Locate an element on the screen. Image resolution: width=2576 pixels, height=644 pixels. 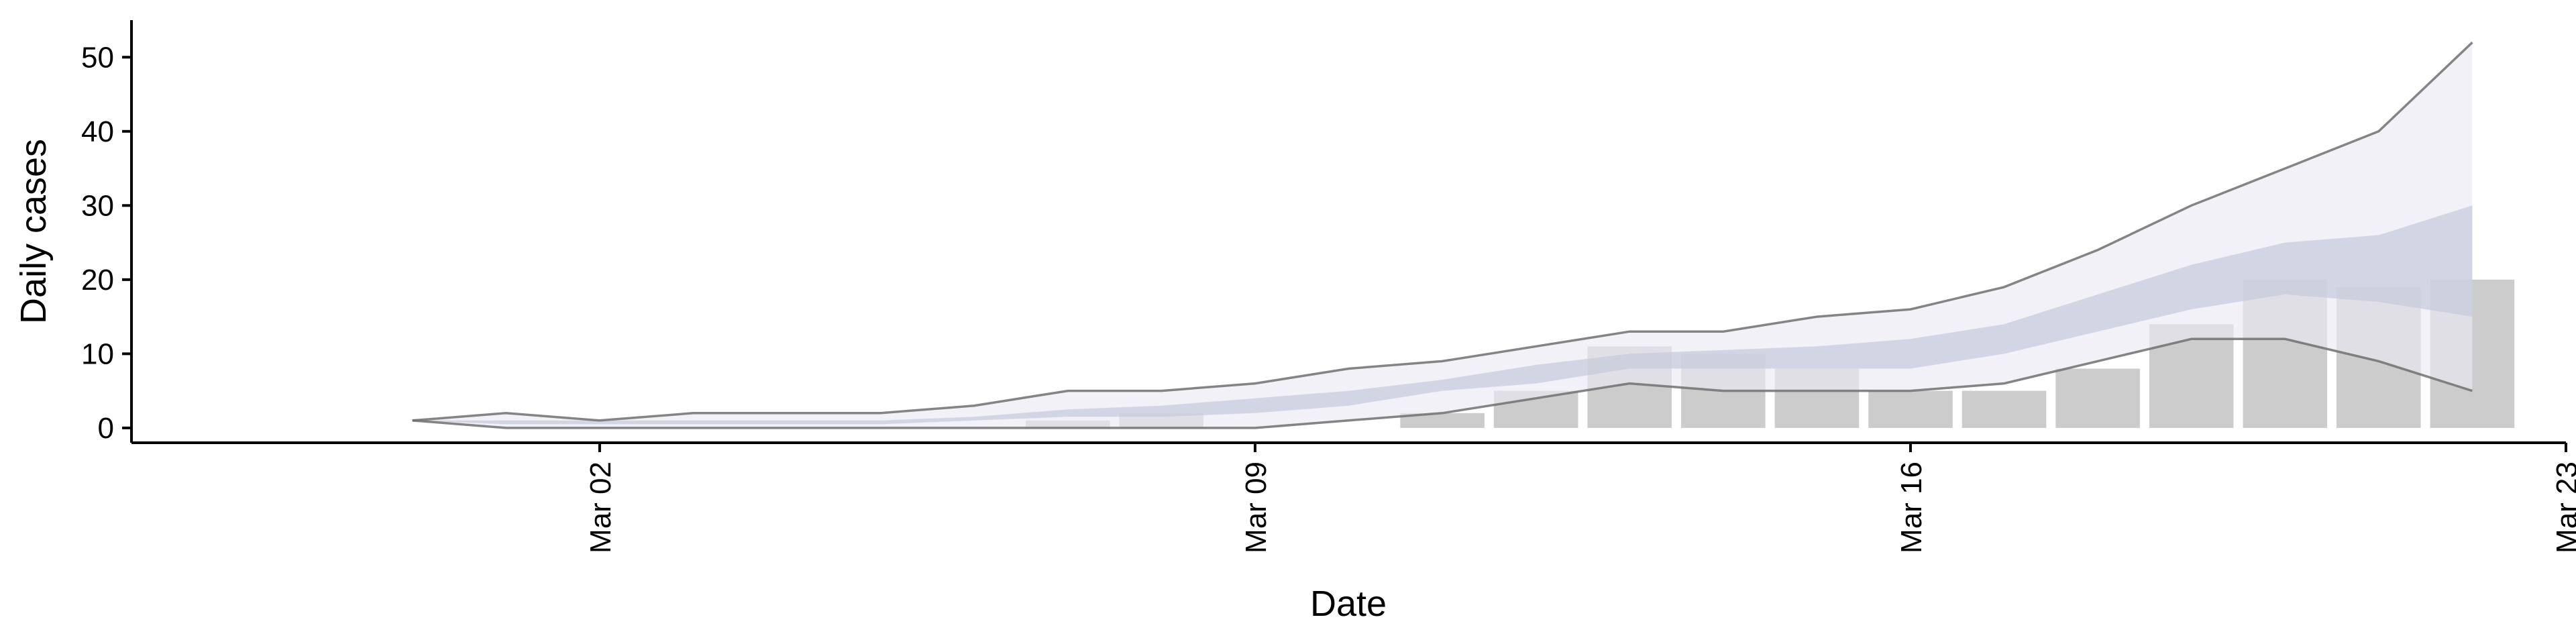
x-tick-label: Mar 16 is located at coordinates (1911, 507).